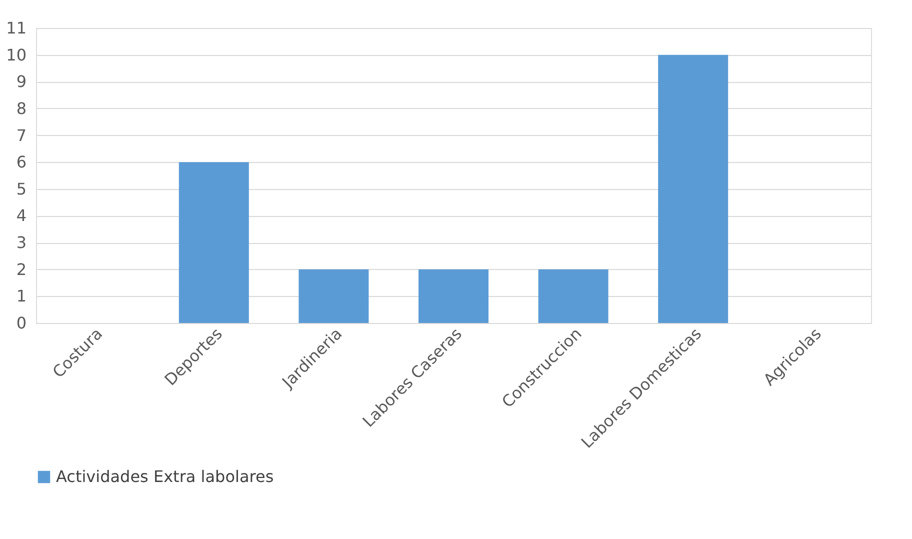 This screenshot has width=912, height=539. What do you see at coordinates (21, 188) in the screenshot?
I see `y-tick-label: 5` at bounding box center [21, 188].